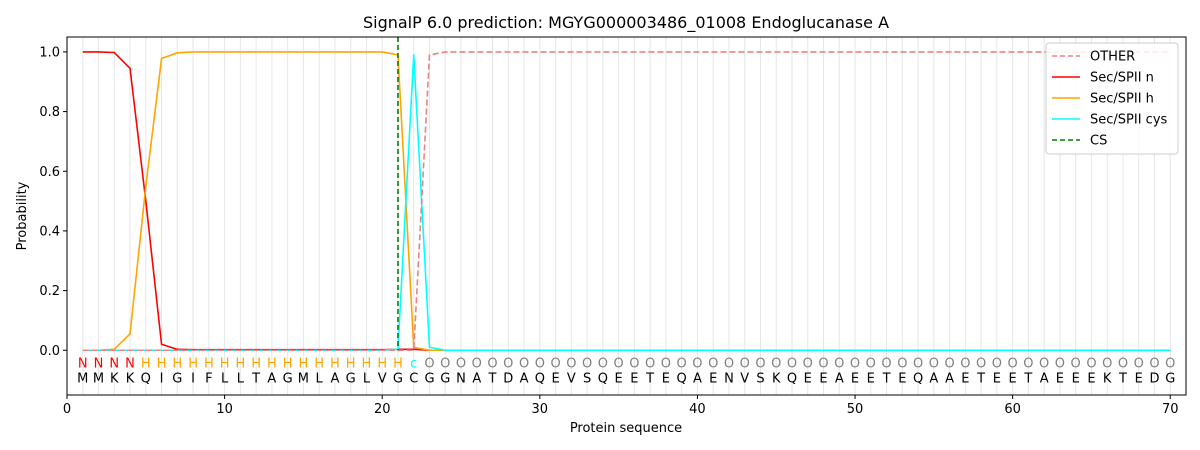 The image size is (1200, 450). I want to click on residue-label: L, so click(225, 378).